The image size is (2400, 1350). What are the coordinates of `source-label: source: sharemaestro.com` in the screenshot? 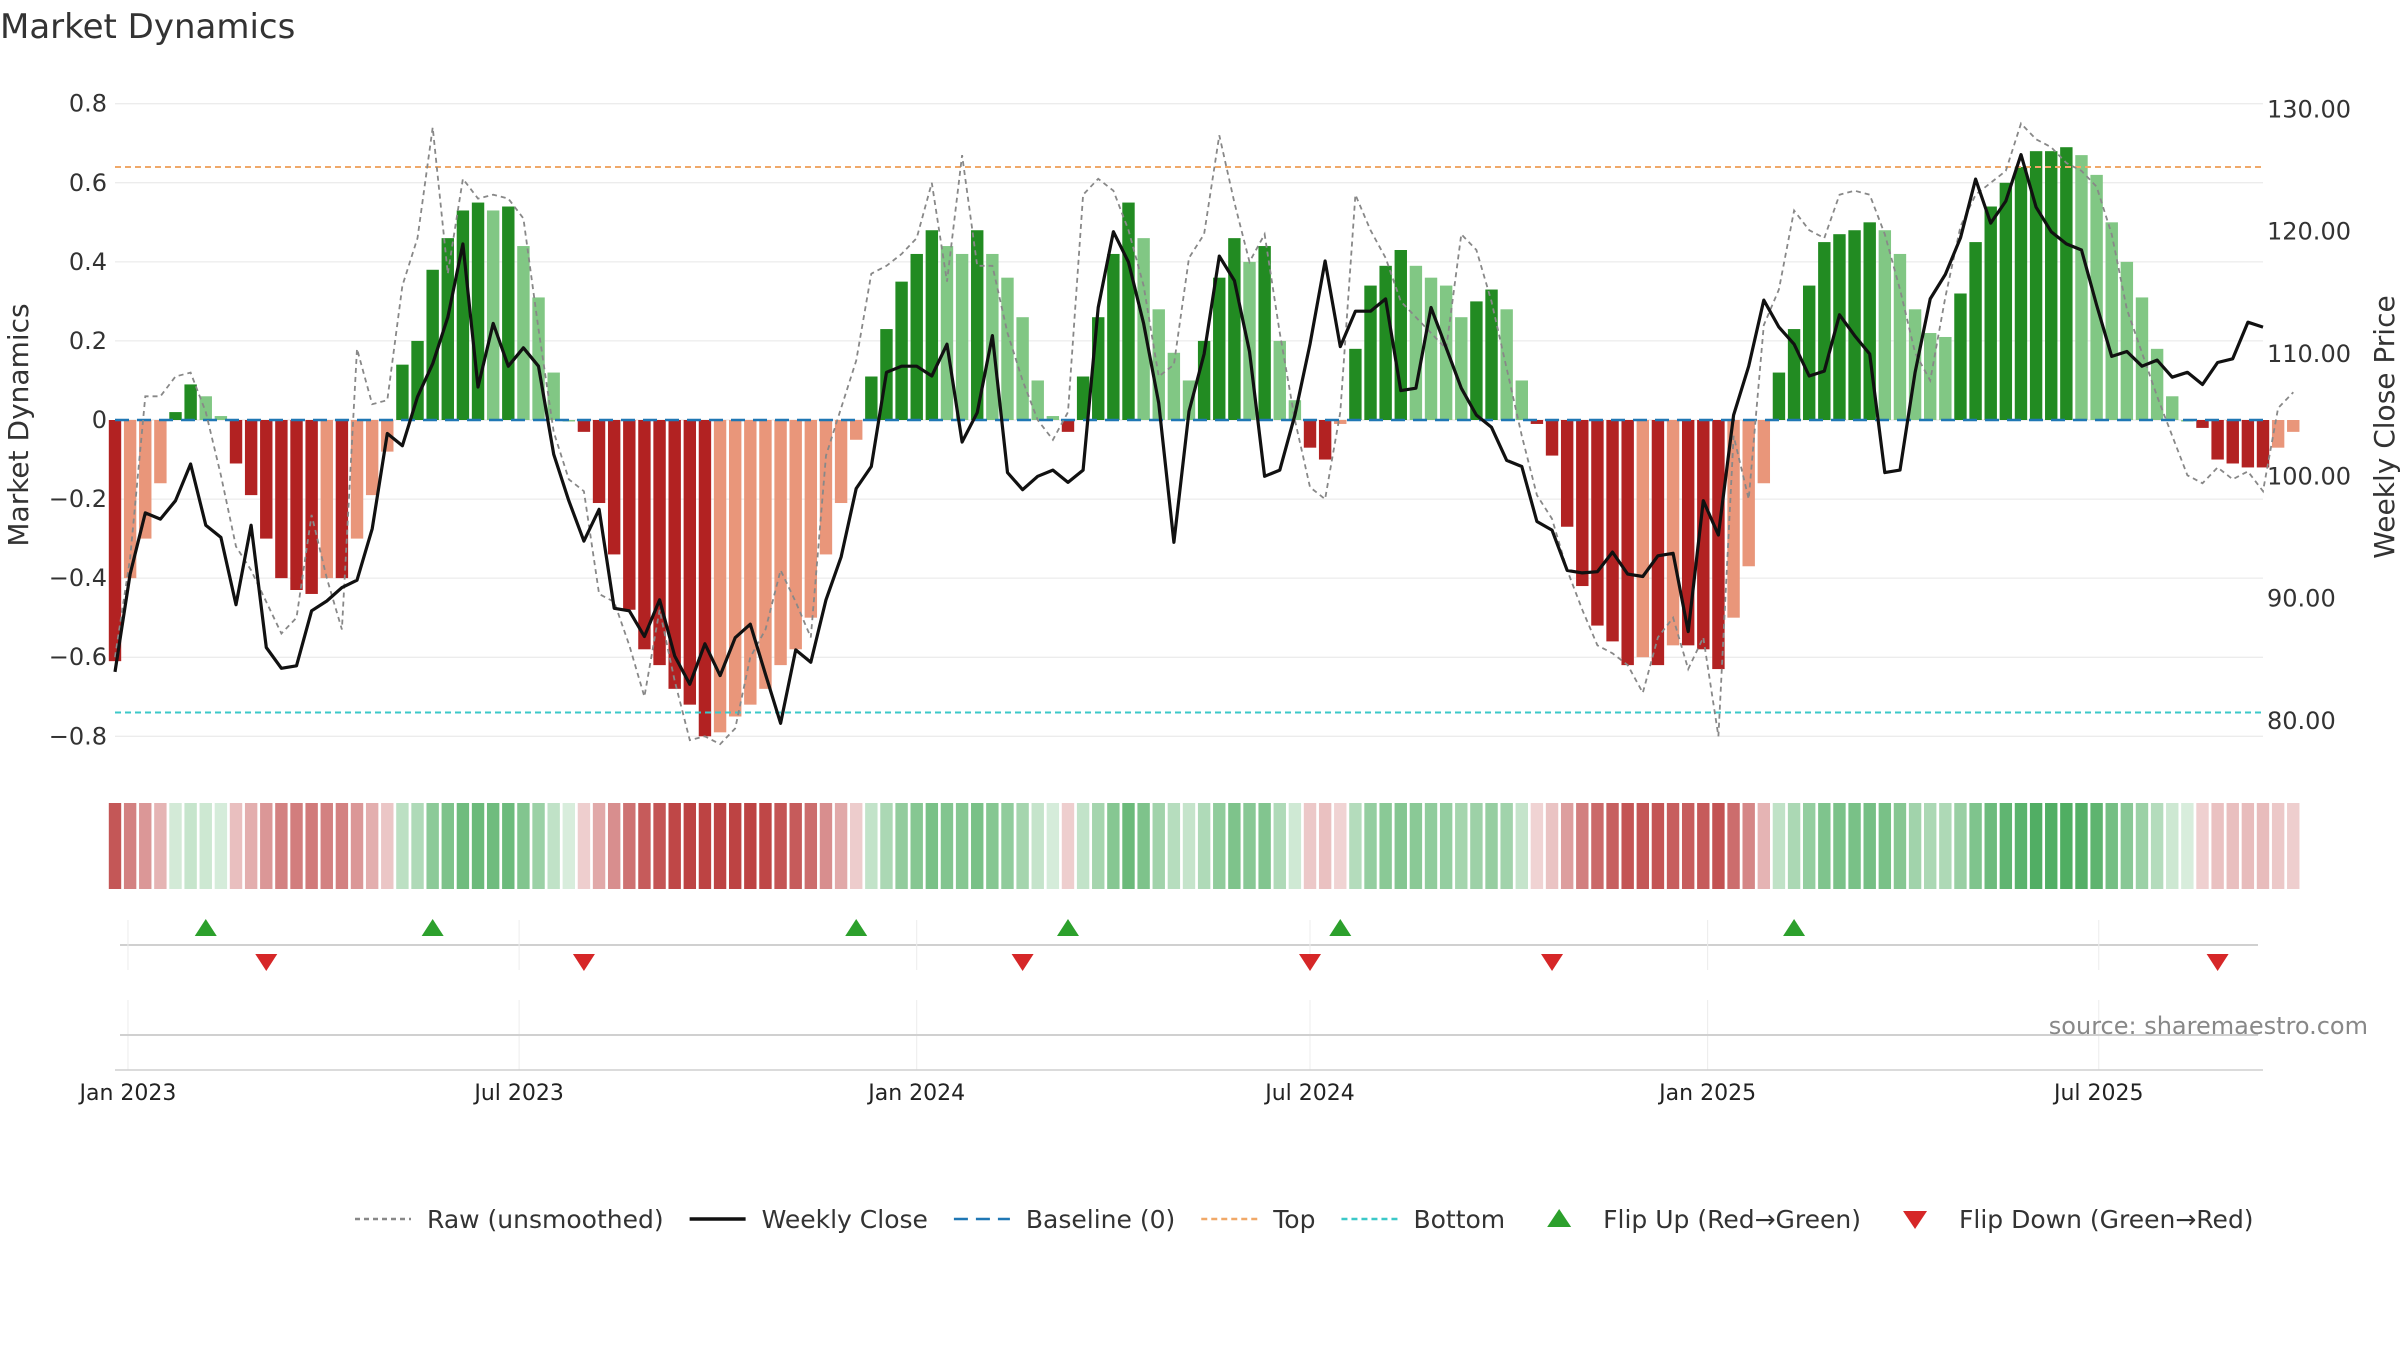 It's located at (2208, 1026).